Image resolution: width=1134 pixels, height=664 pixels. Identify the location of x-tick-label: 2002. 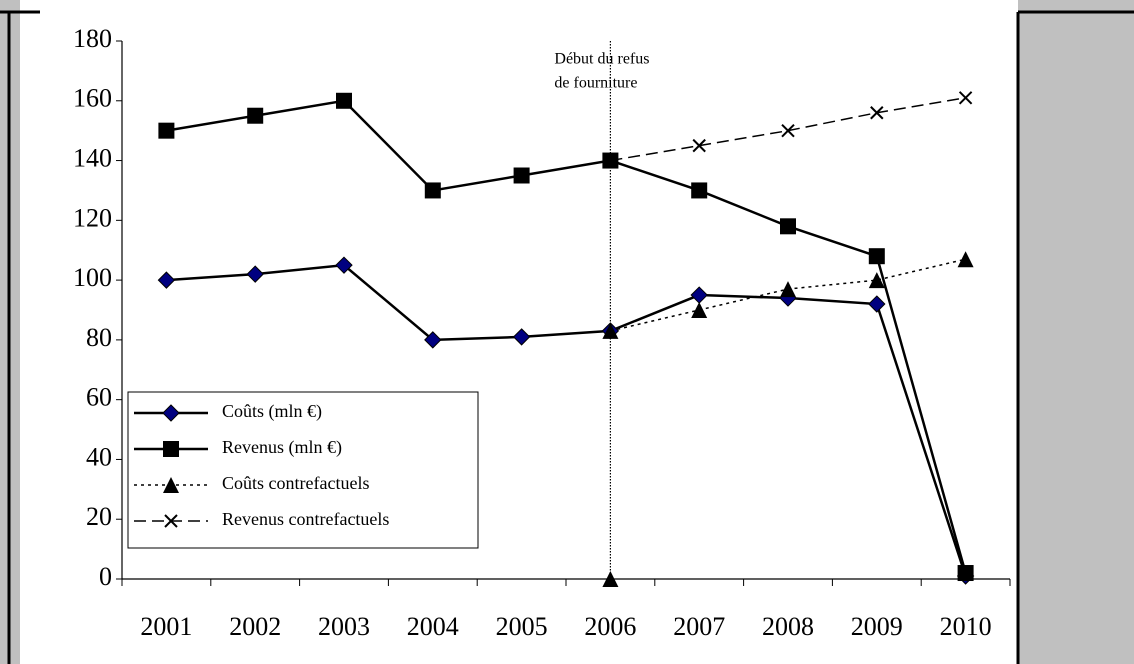
(255, 626).